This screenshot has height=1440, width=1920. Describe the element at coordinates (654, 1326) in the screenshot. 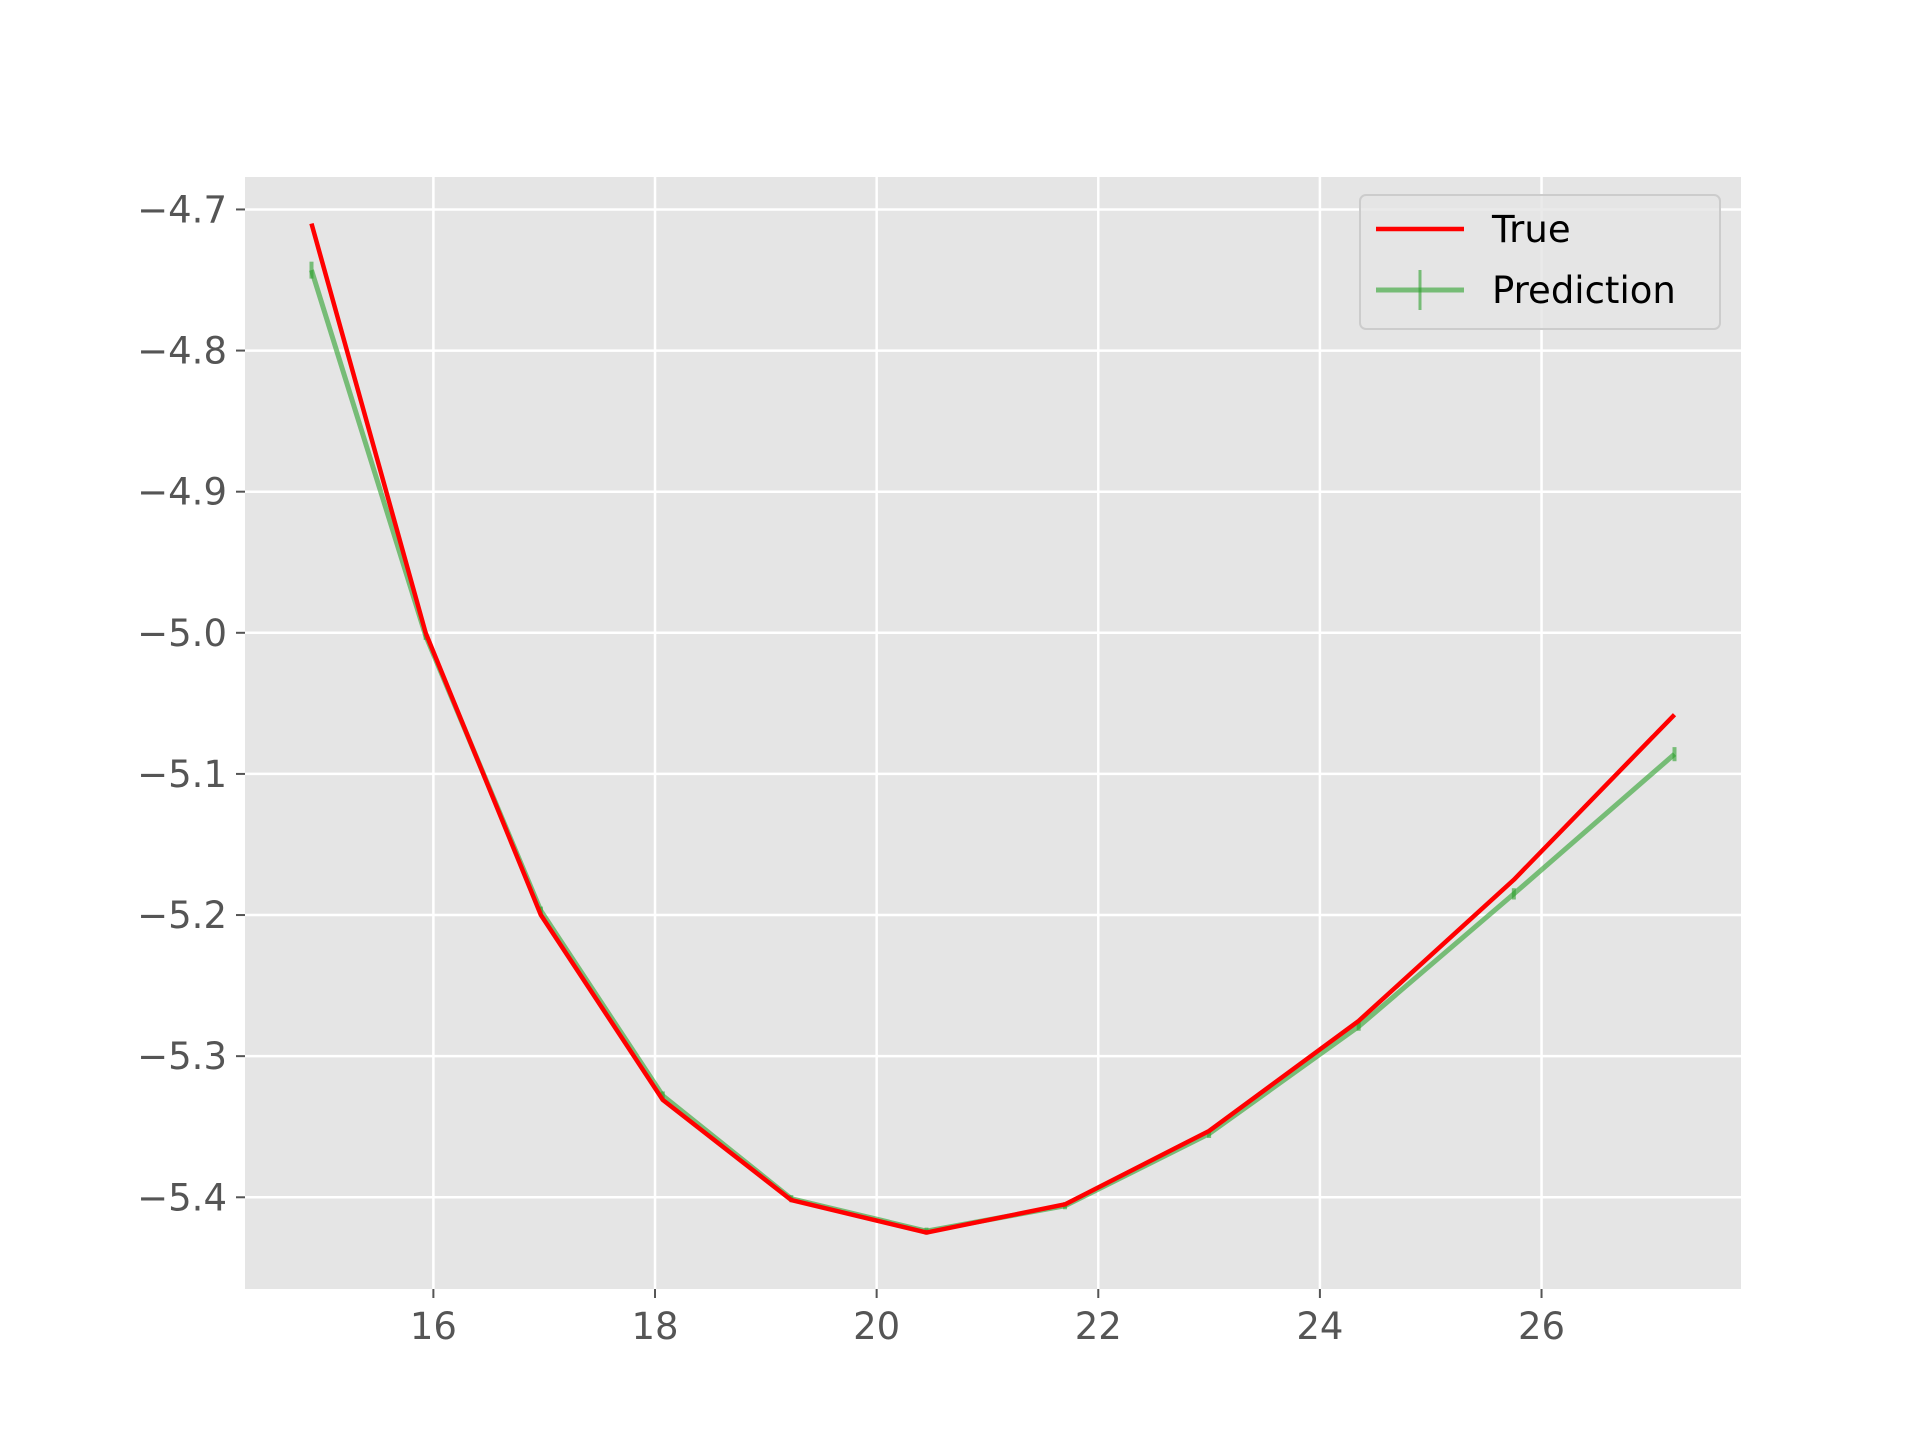

I see `x-tick-label: 18` at that location.